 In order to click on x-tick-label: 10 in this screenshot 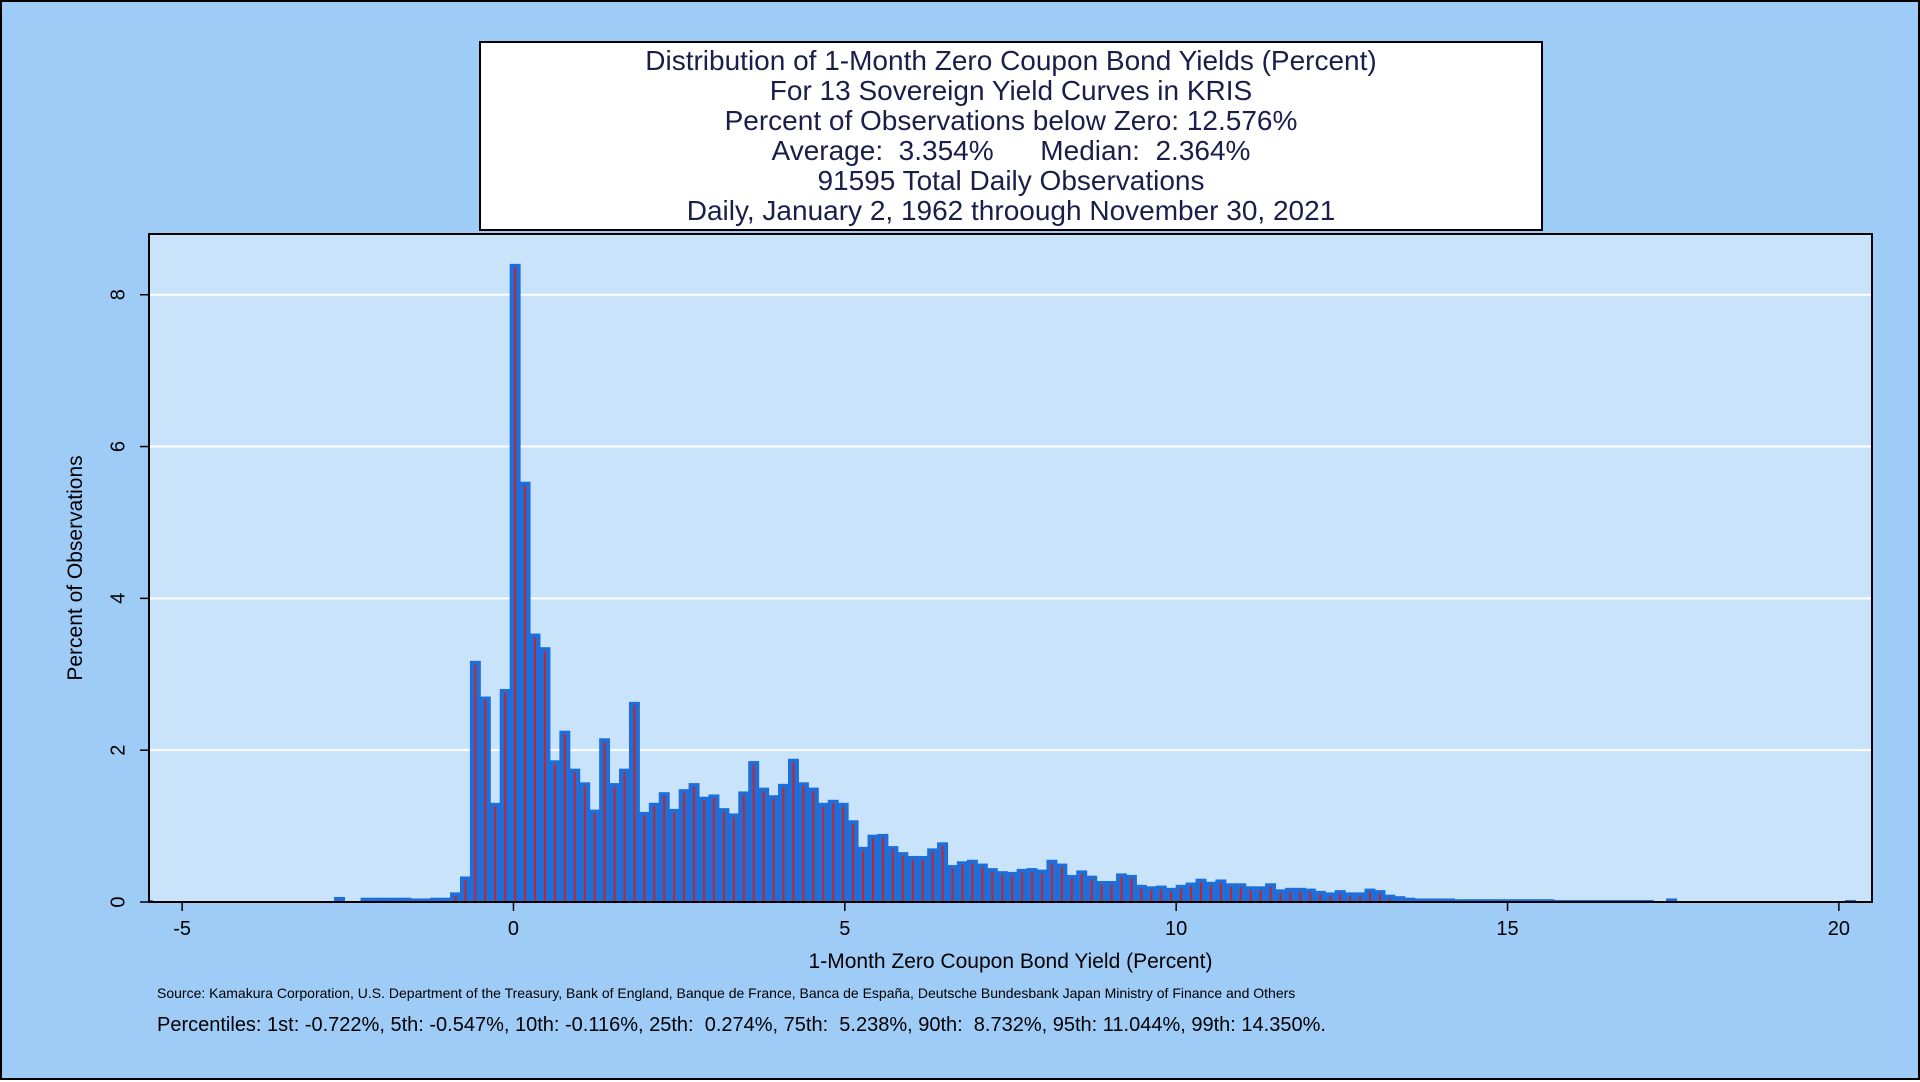, I will do `click(1176, 929)`.